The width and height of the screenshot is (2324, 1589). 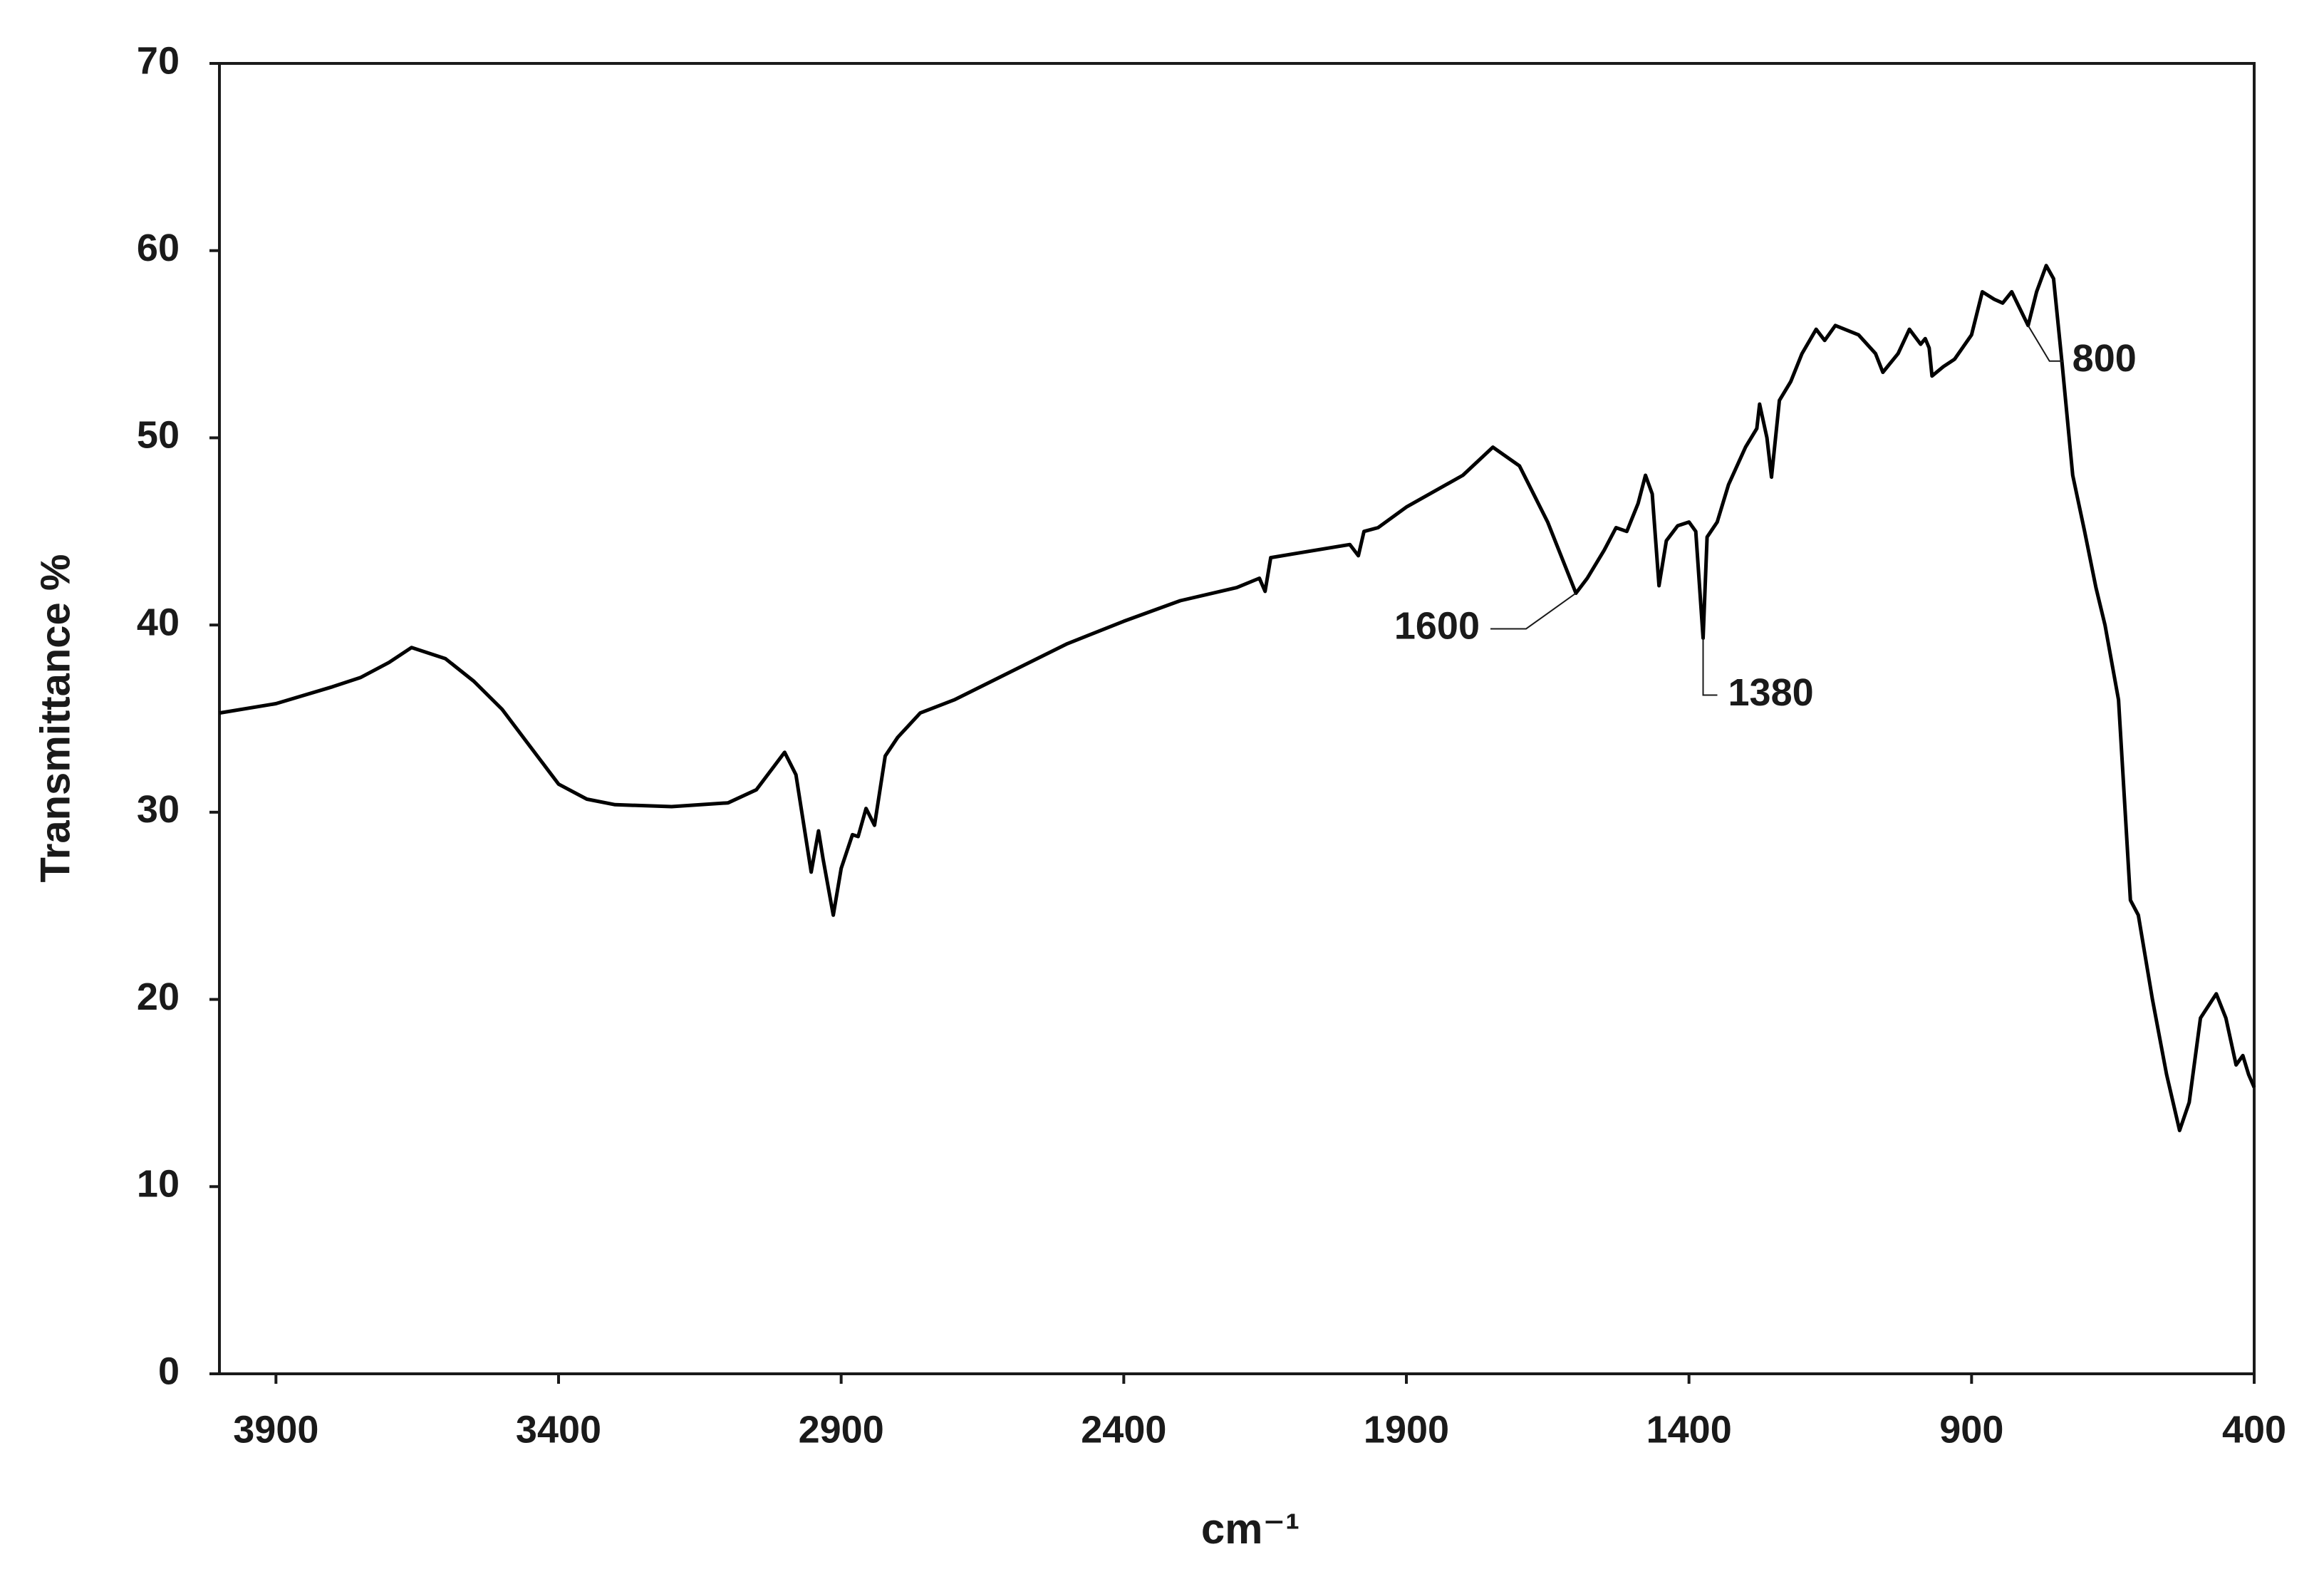 I want to click on x-tick-label: 400, so click(x=2254, y=1430).